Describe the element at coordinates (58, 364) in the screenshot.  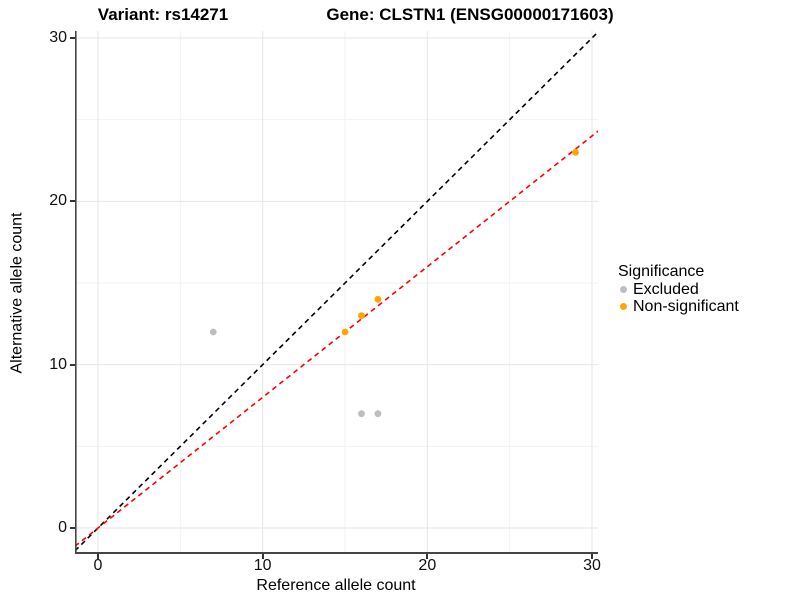
I see `y-tick-label: 10` at that location.